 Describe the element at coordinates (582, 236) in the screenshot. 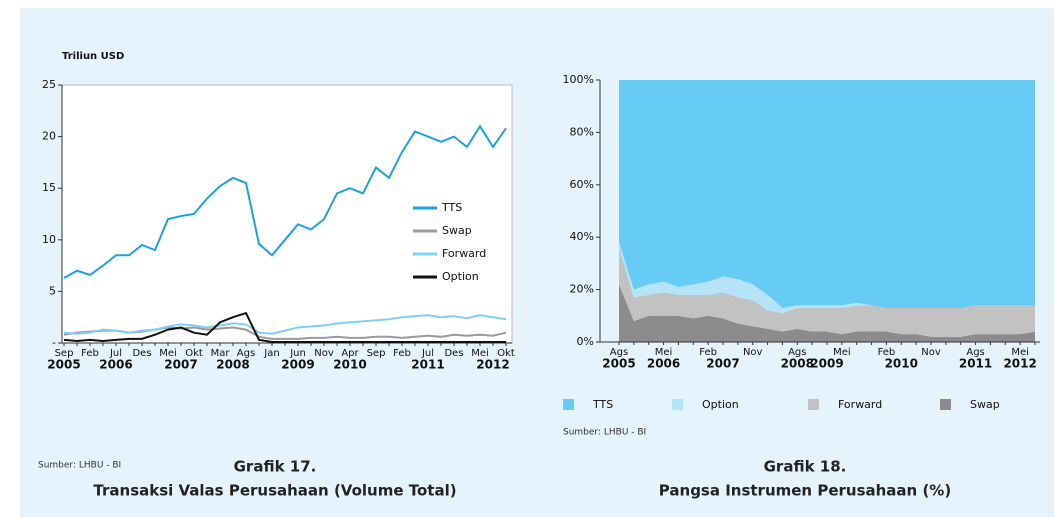

I see `y-tick-label: 40%` at that location.